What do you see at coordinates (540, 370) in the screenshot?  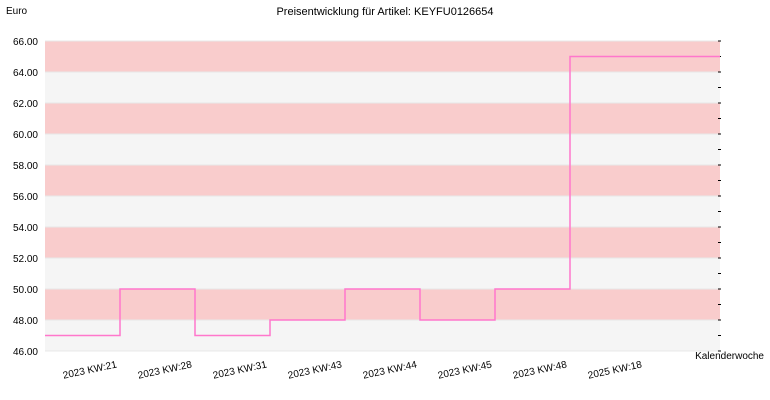 I see `x-tick-label: 2023 KW:48` at bounding box center [540, 370].